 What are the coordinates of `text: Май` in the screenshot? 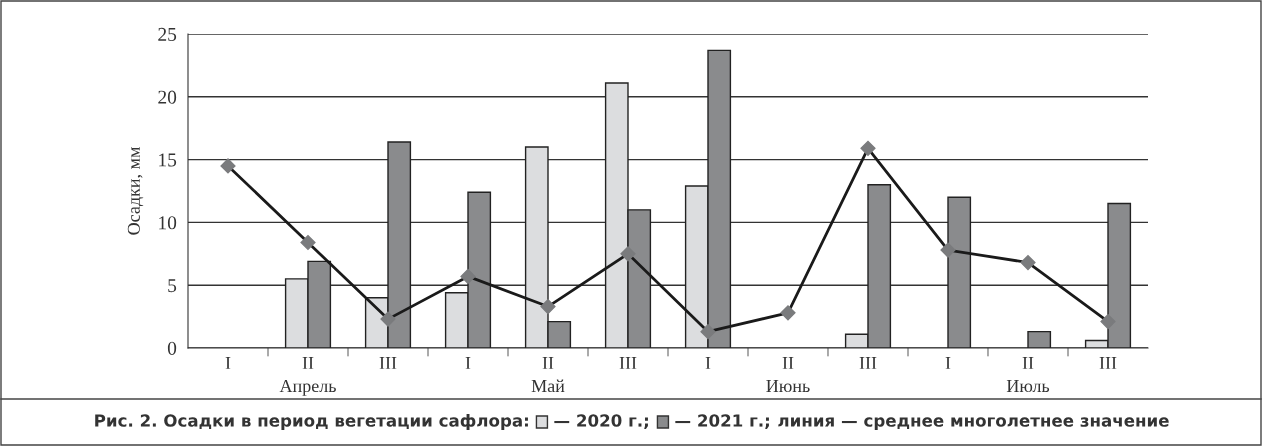 It's located at (548, 386).